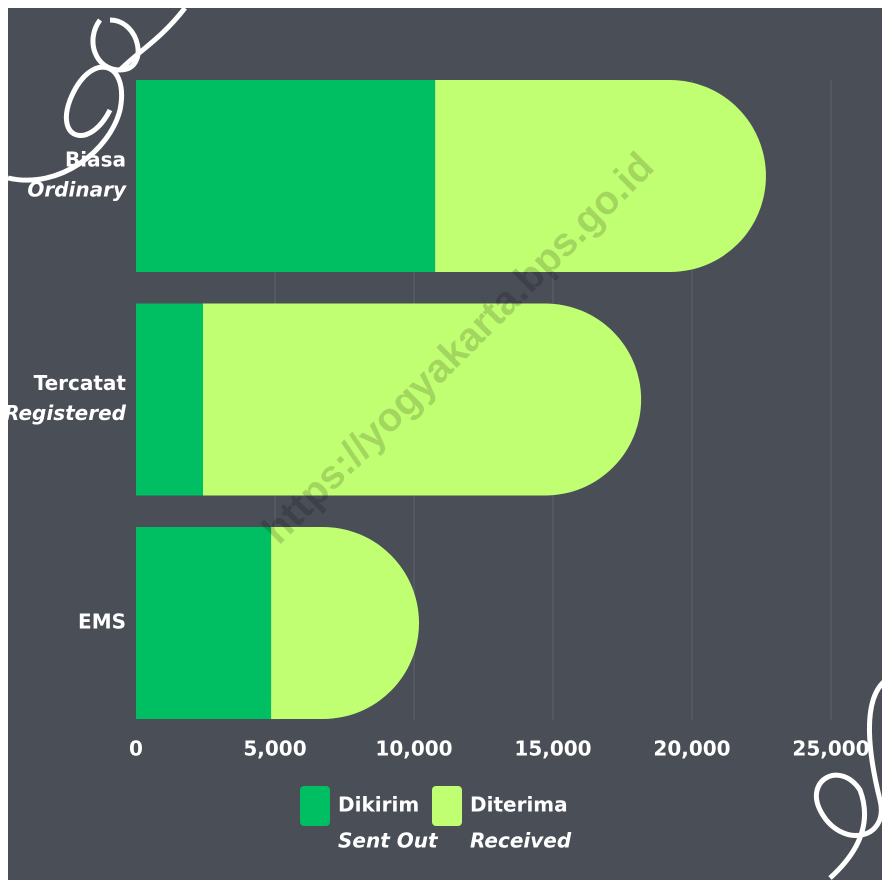 Image resolution: width=890 pixels, height=882 pixels. I want to click on y-tick-label: Registered, so click(65, 413).